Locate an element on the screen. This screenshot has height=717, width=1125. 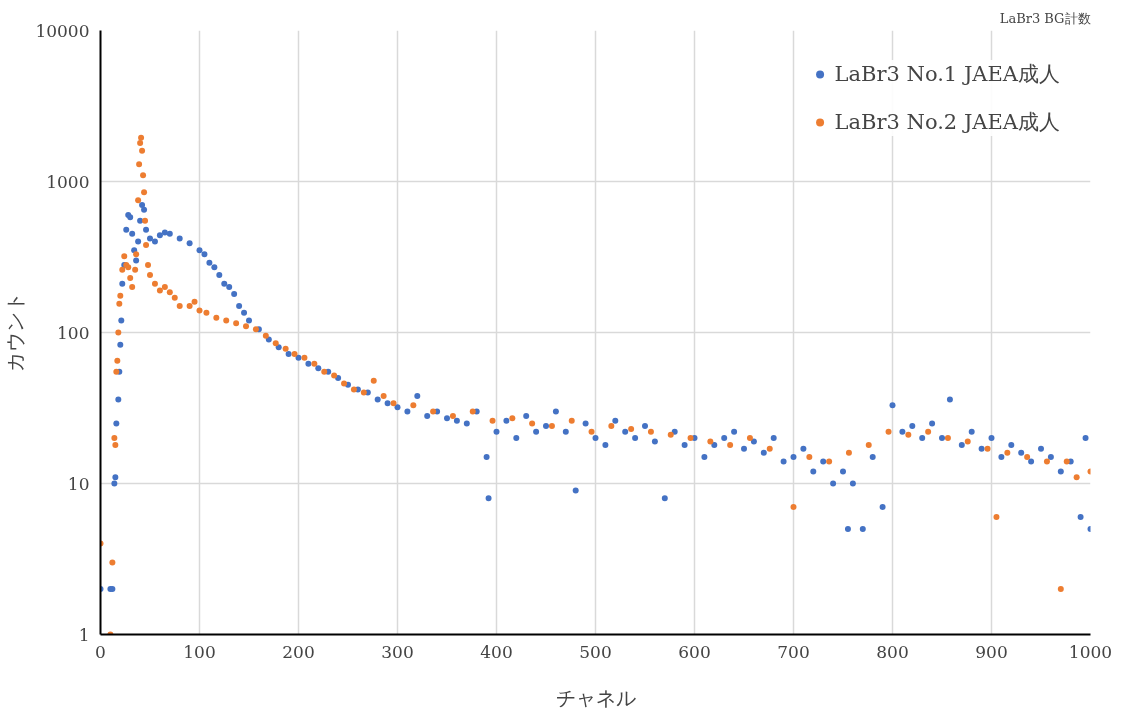
x-tick-label: 900 is located at coordinates (991, 651).